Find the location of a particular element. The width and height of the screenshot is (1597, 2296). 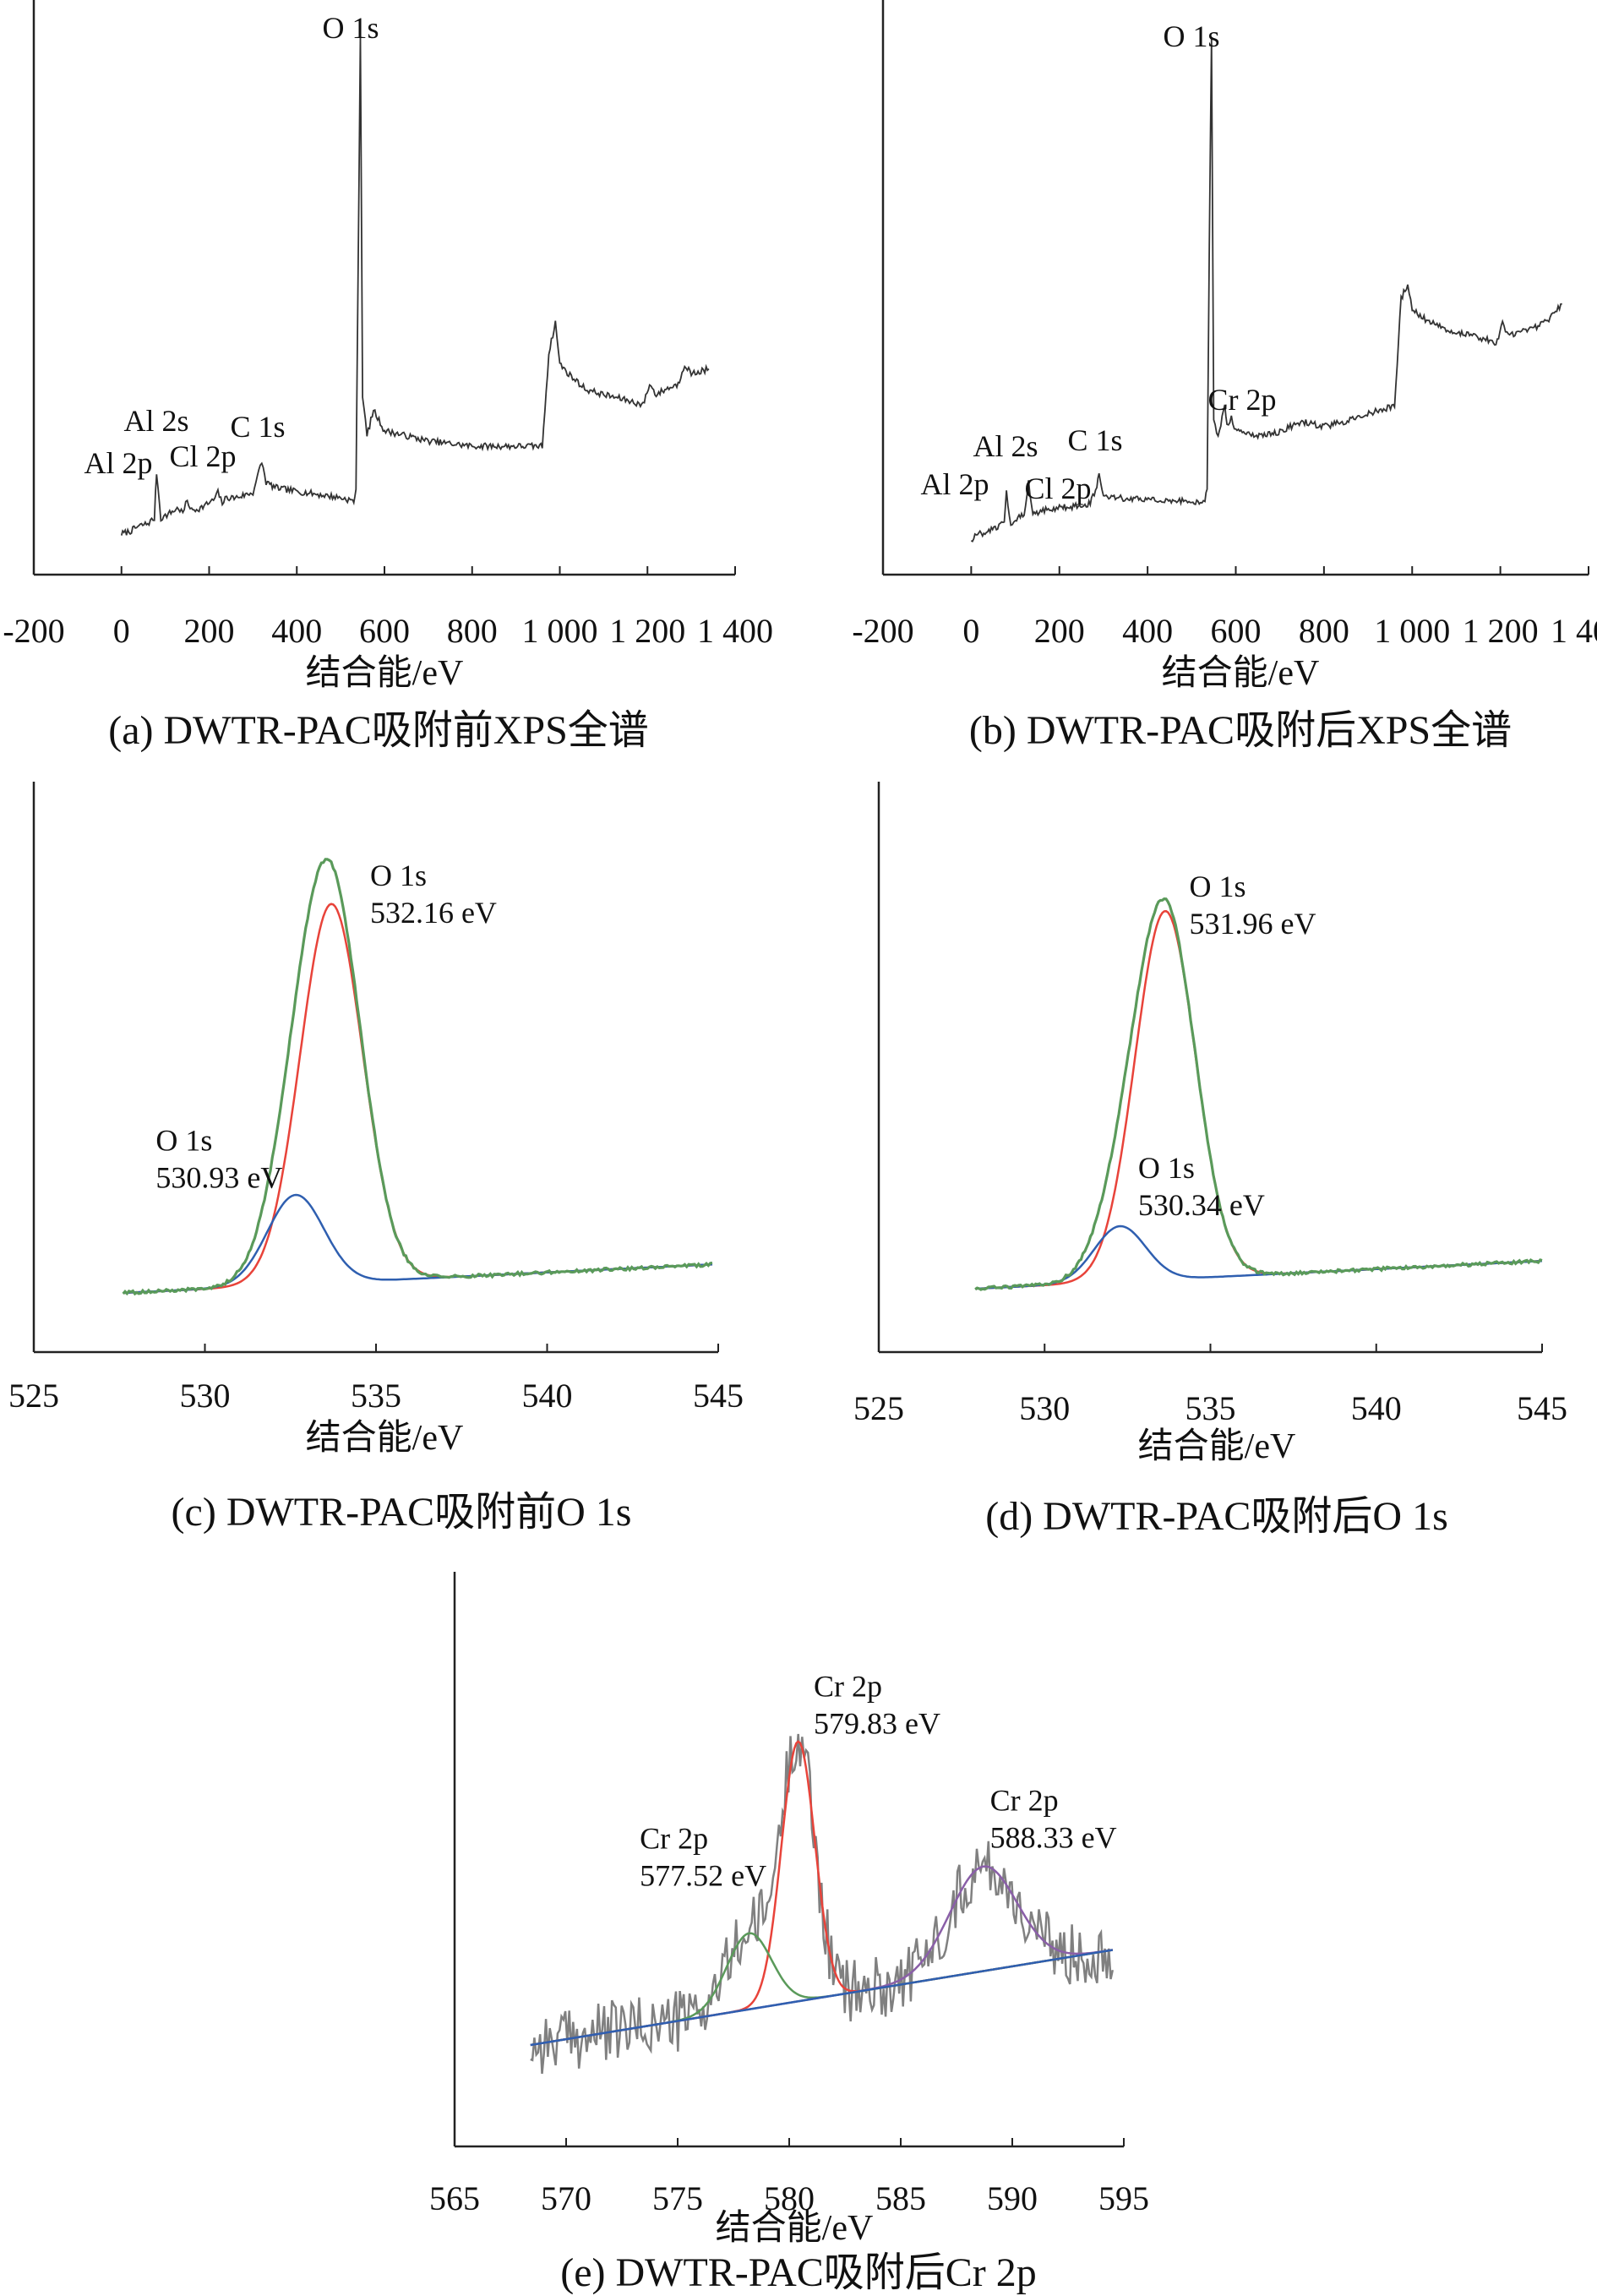

panel-a-series is located at coordinates (415, 285).